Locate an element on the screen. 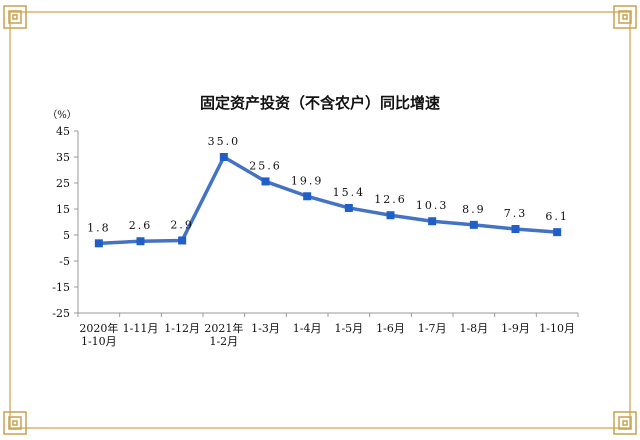 Image resolution: width=640 pixels, height=440 pixels. corner-ornament-bottom-left is located at coordinates (15, 423).